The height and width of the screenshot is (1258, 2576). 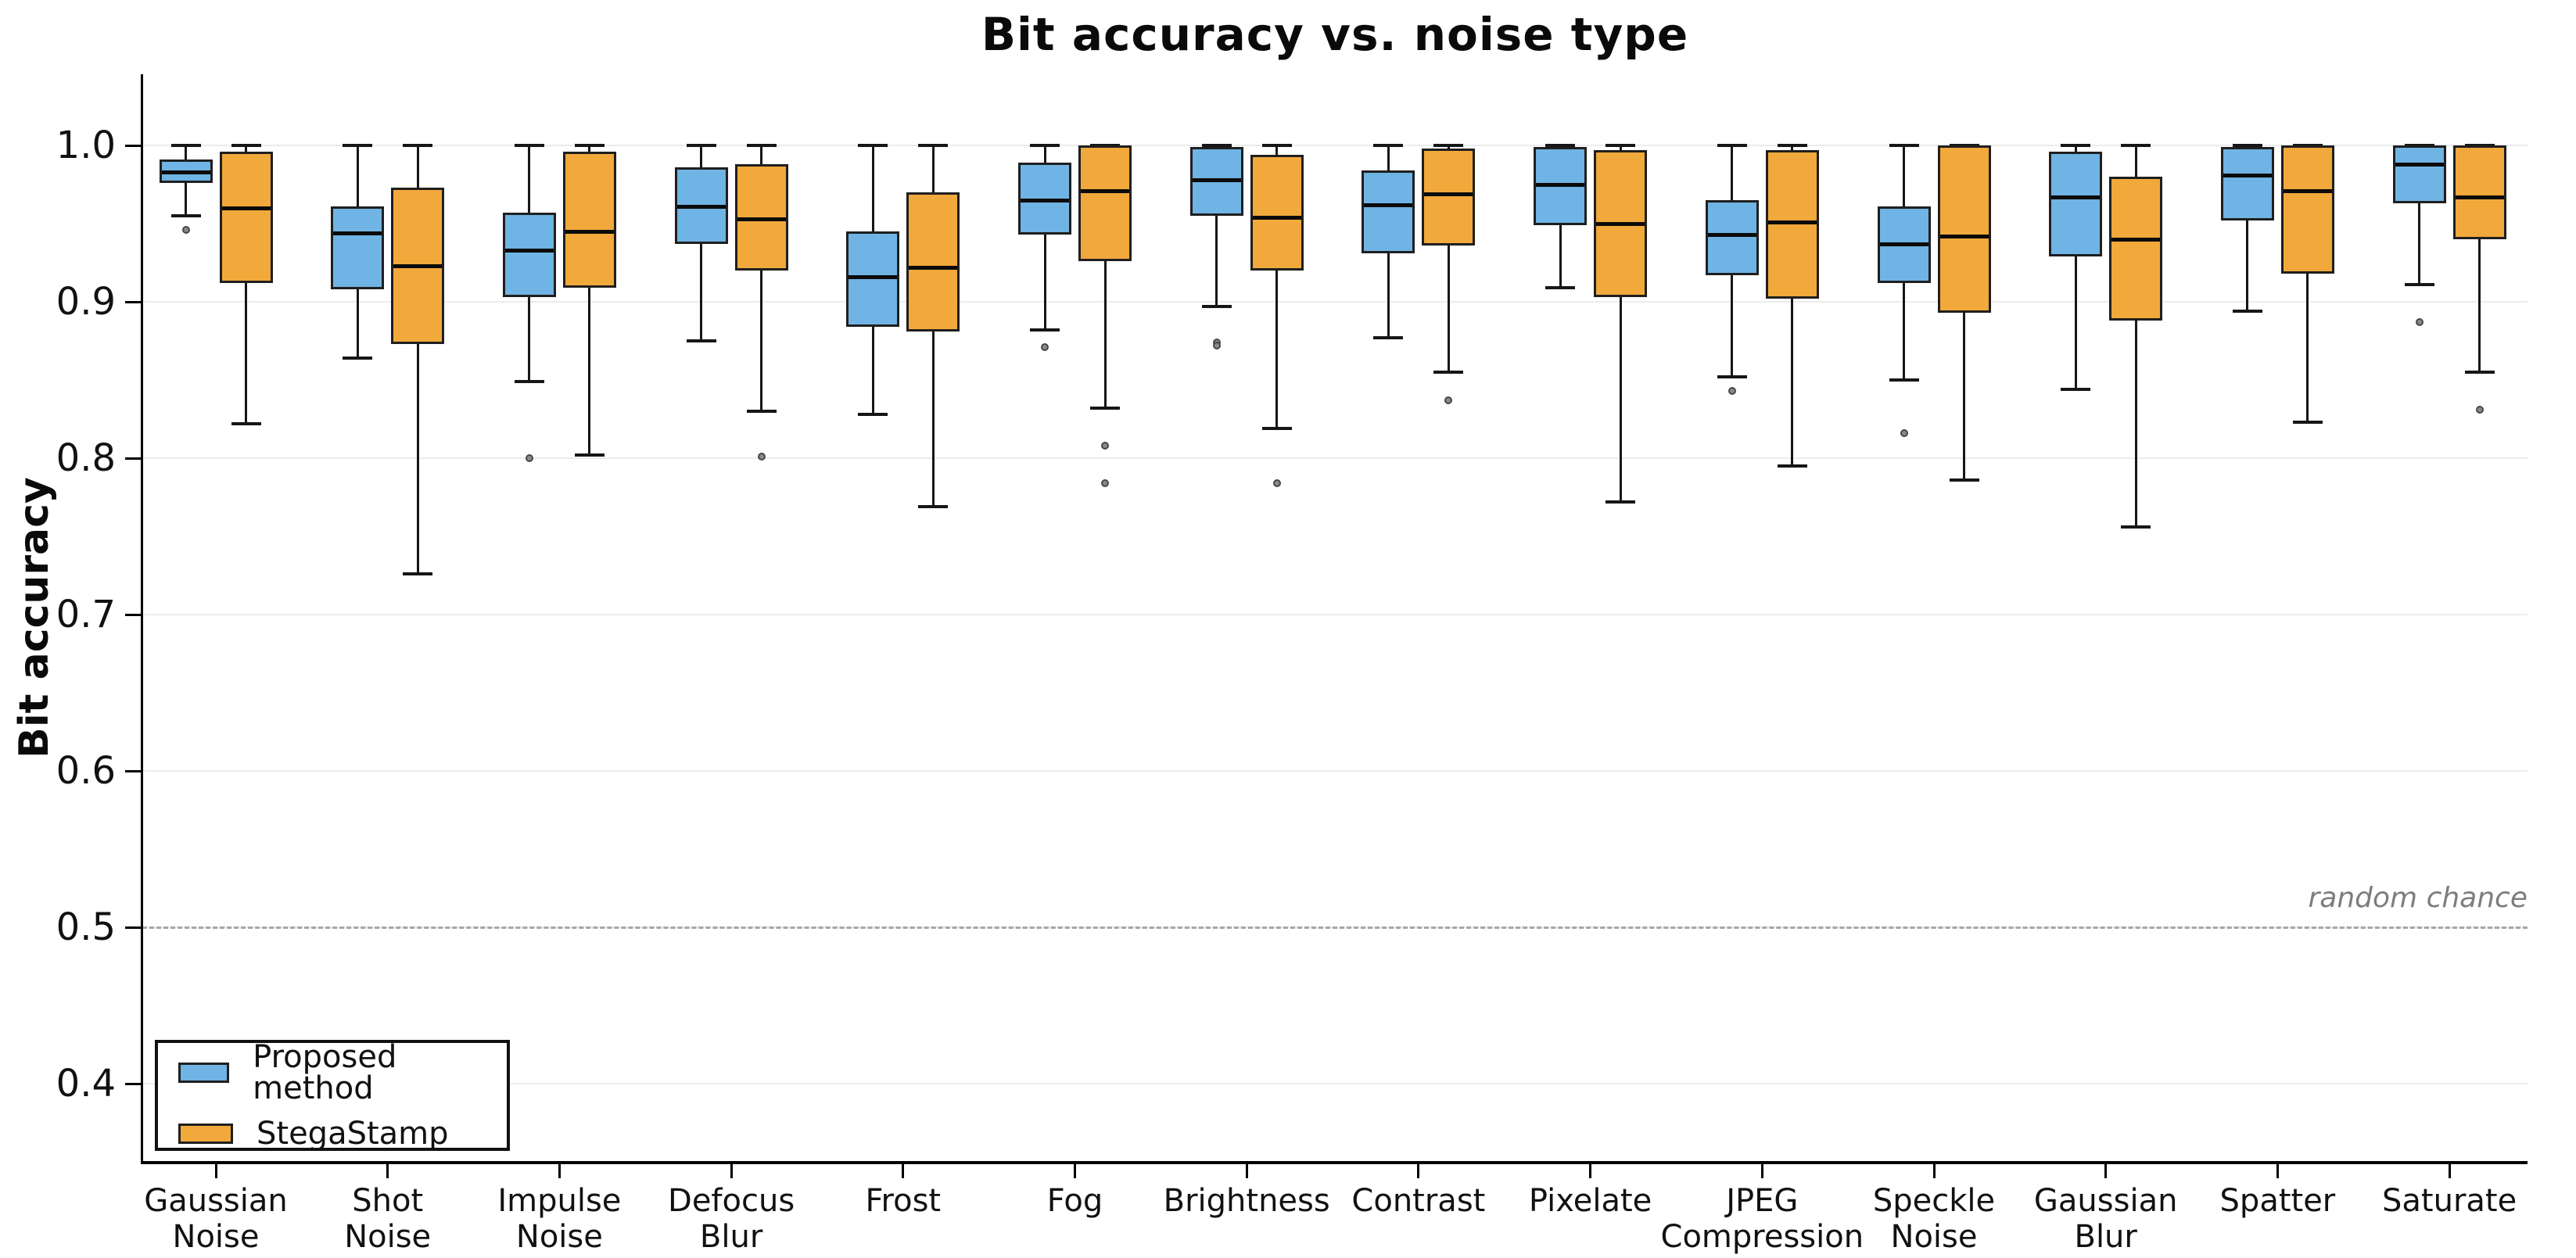 What do you see at coordinates (559, 1220) in the screenshot?
I see `x-tick-label: Impulse Noise` at bounding box center [559, 1220].